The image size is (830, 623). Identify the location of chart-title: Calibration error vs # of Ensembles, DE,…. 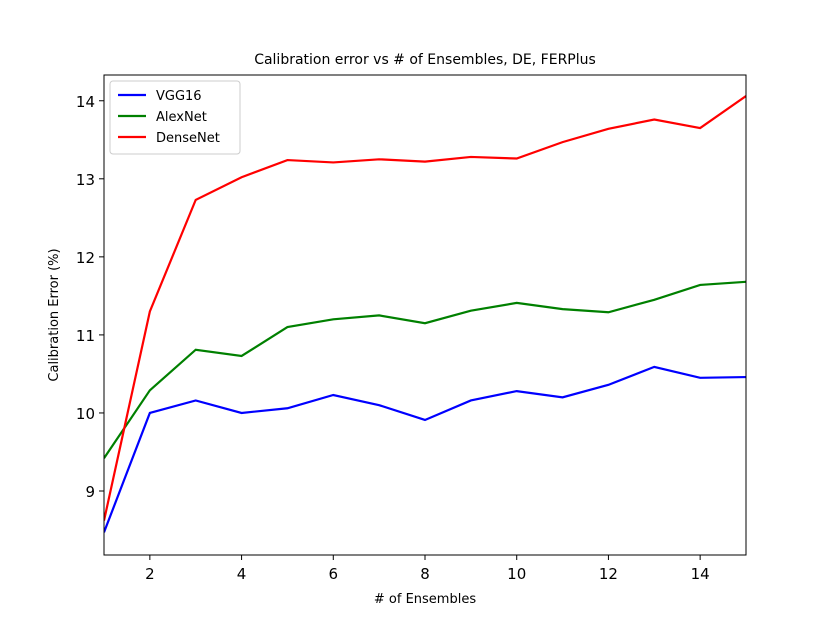
(425, 60).